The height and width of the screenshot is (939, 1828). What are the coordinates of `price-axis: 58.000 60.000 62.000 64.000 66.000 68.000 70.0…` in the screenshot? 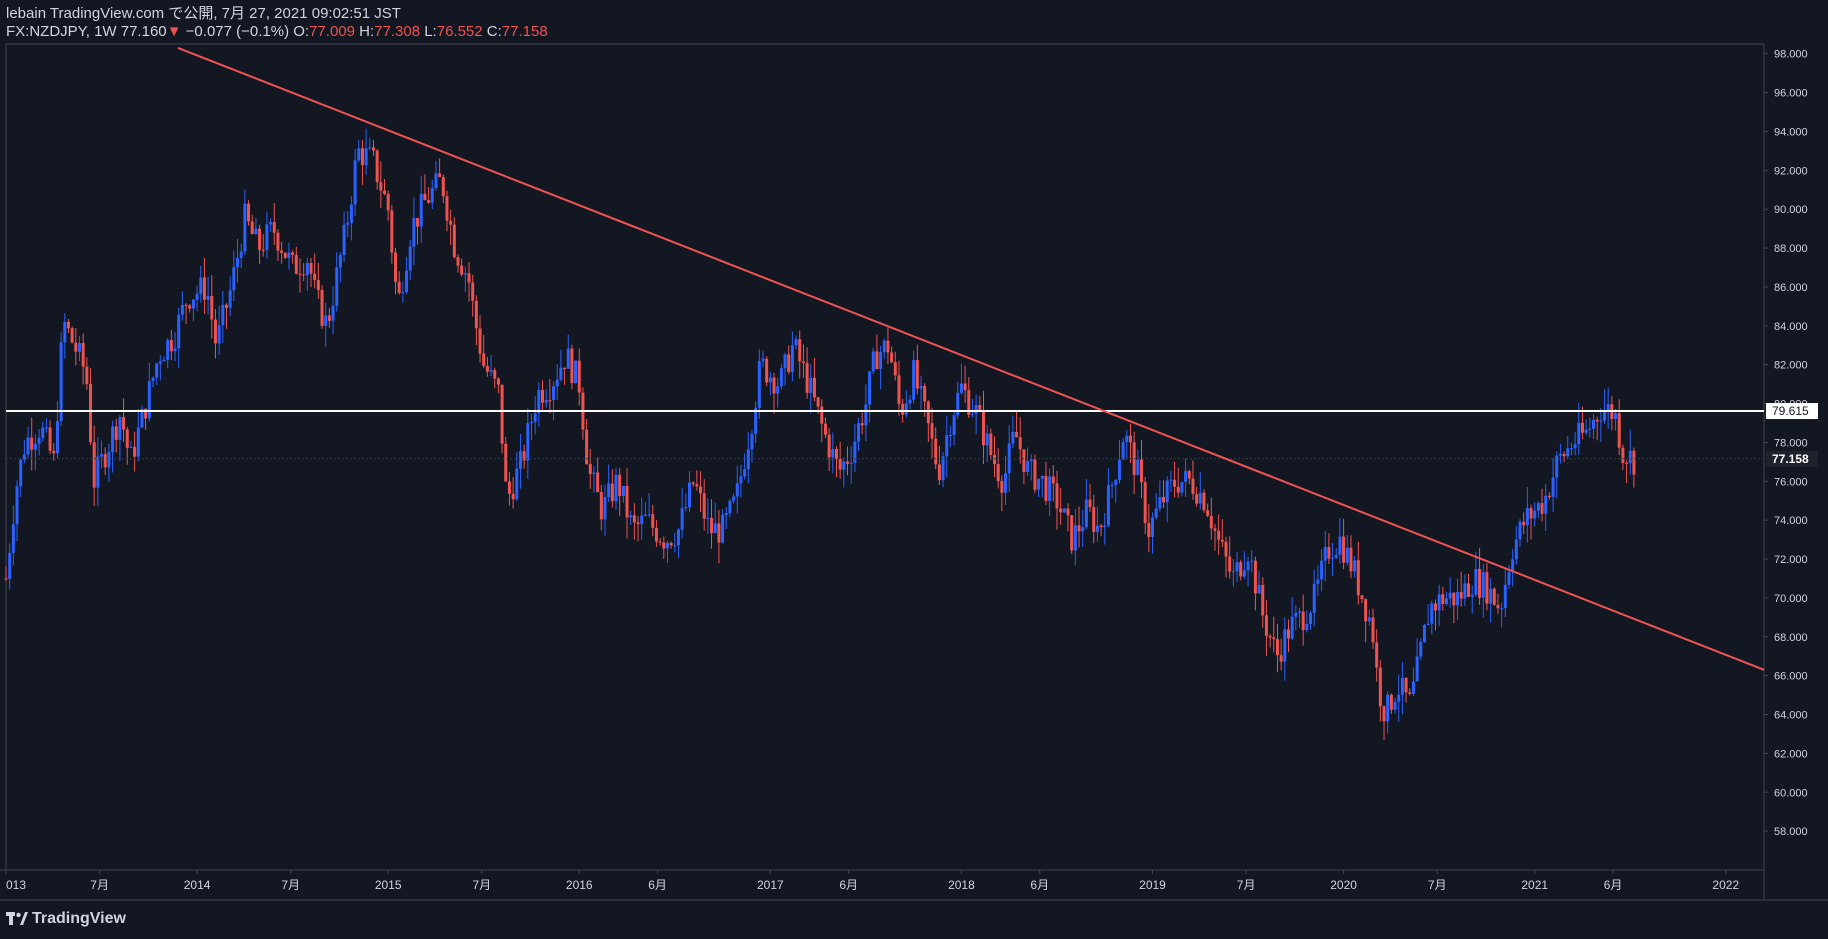 It's located at (1786, 443).